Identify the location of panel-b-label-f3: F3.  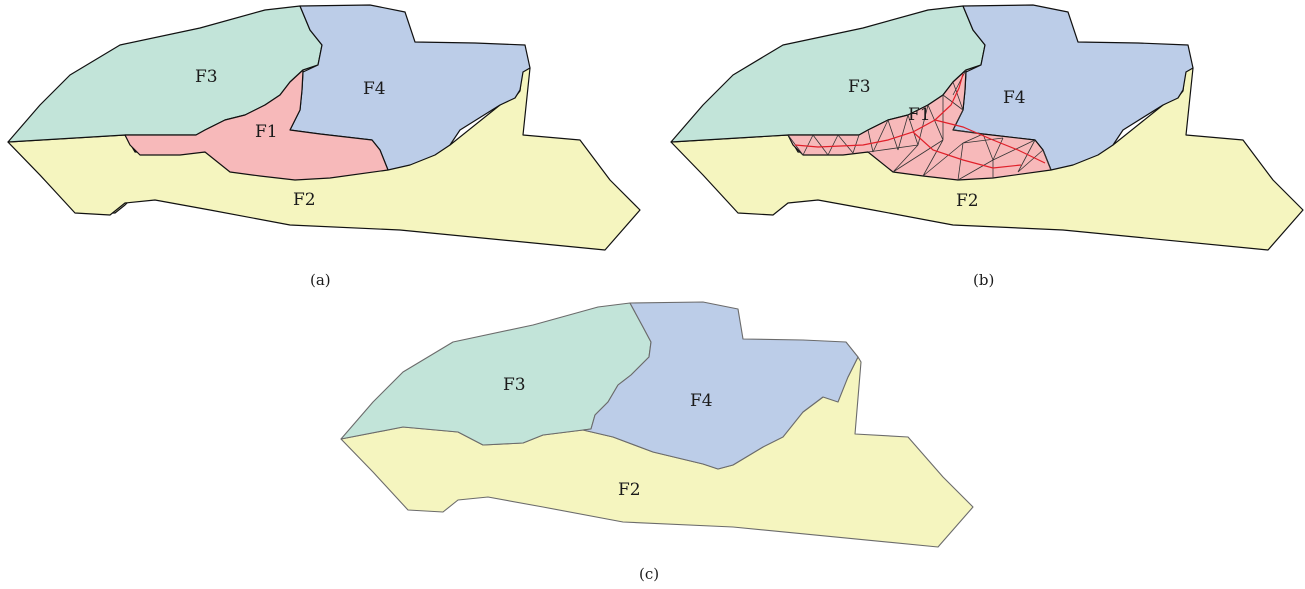
(859, 87).